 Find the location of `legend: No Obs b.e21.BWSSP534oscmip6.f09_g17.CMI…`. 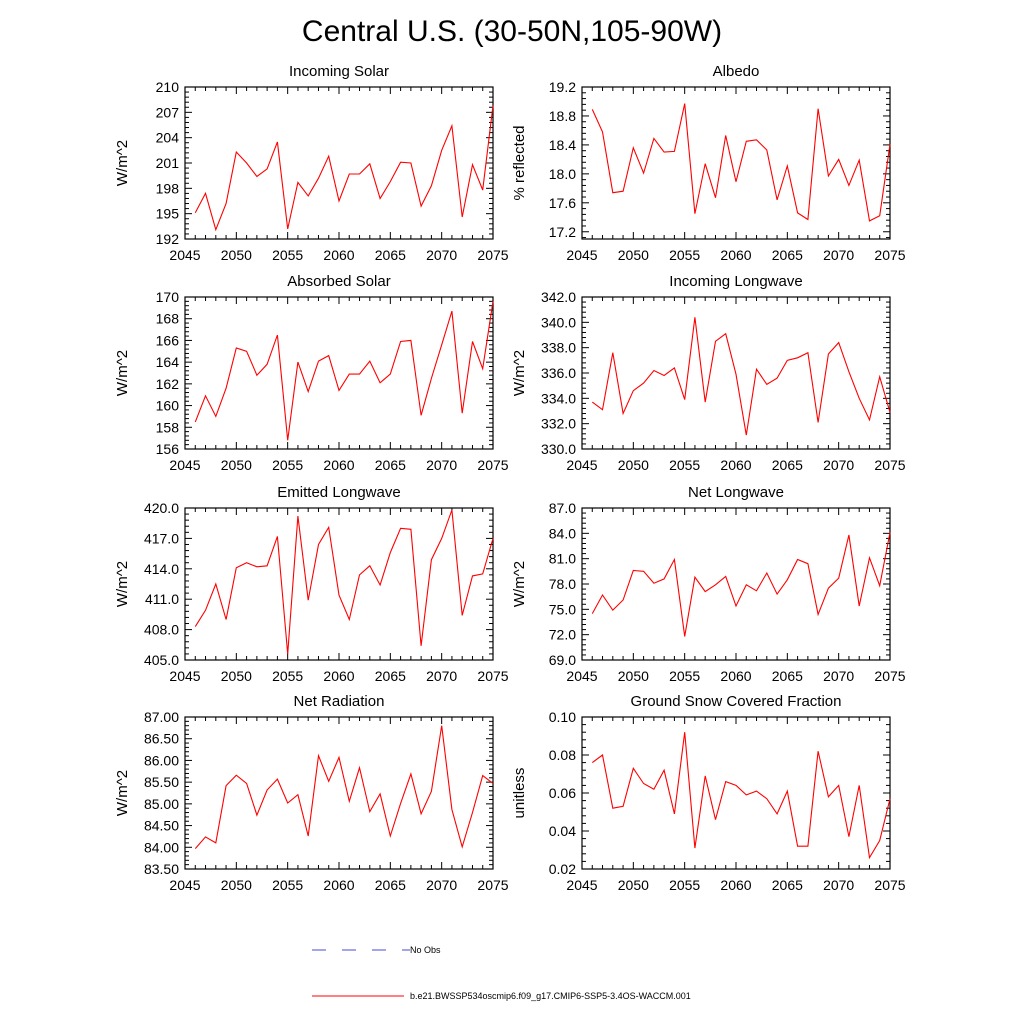

legend: No Obs b.e21.BWSSP534oscmip6.f09_g17.CMI… is located at coordinates (501, 973).